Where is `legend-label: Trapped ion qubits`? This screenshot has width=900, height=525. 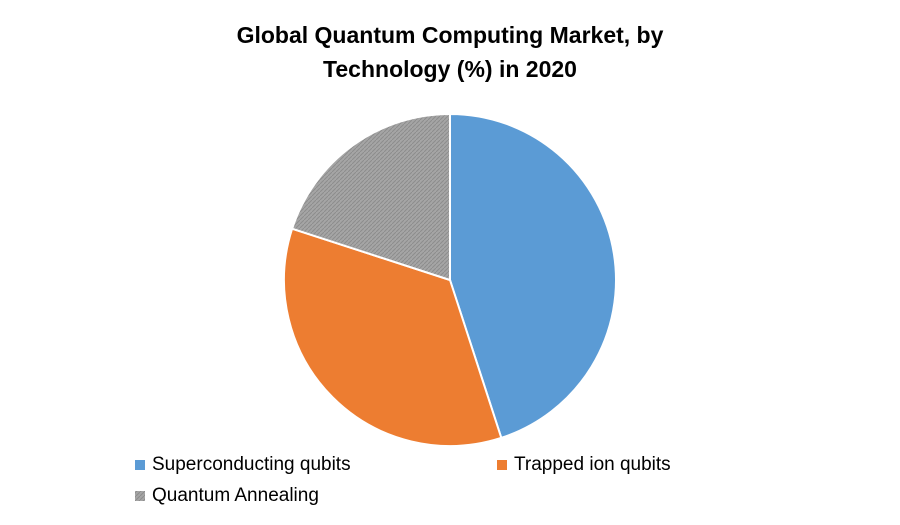
legend-label: Trapped ion qubits is located at coordinates (592, 464).